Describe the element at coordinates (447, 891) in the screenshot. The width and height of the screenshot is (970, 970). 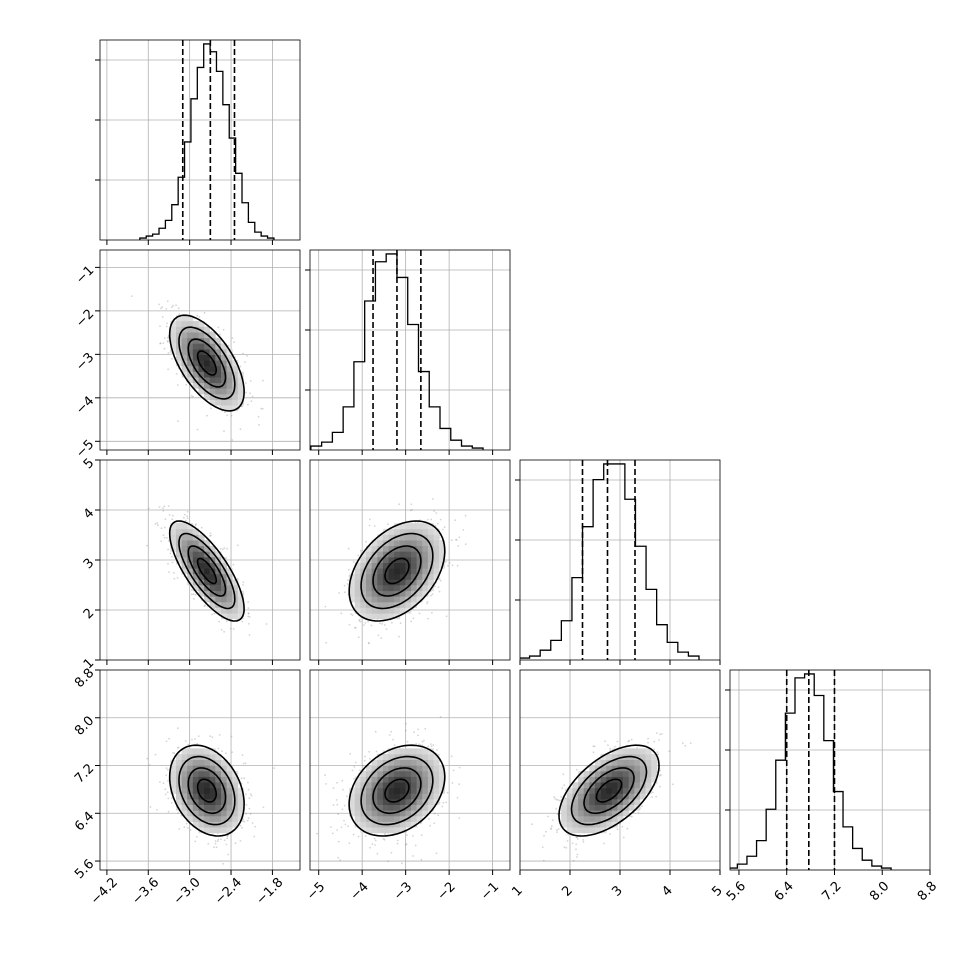
I see `x-tick-label: −2` at that location.